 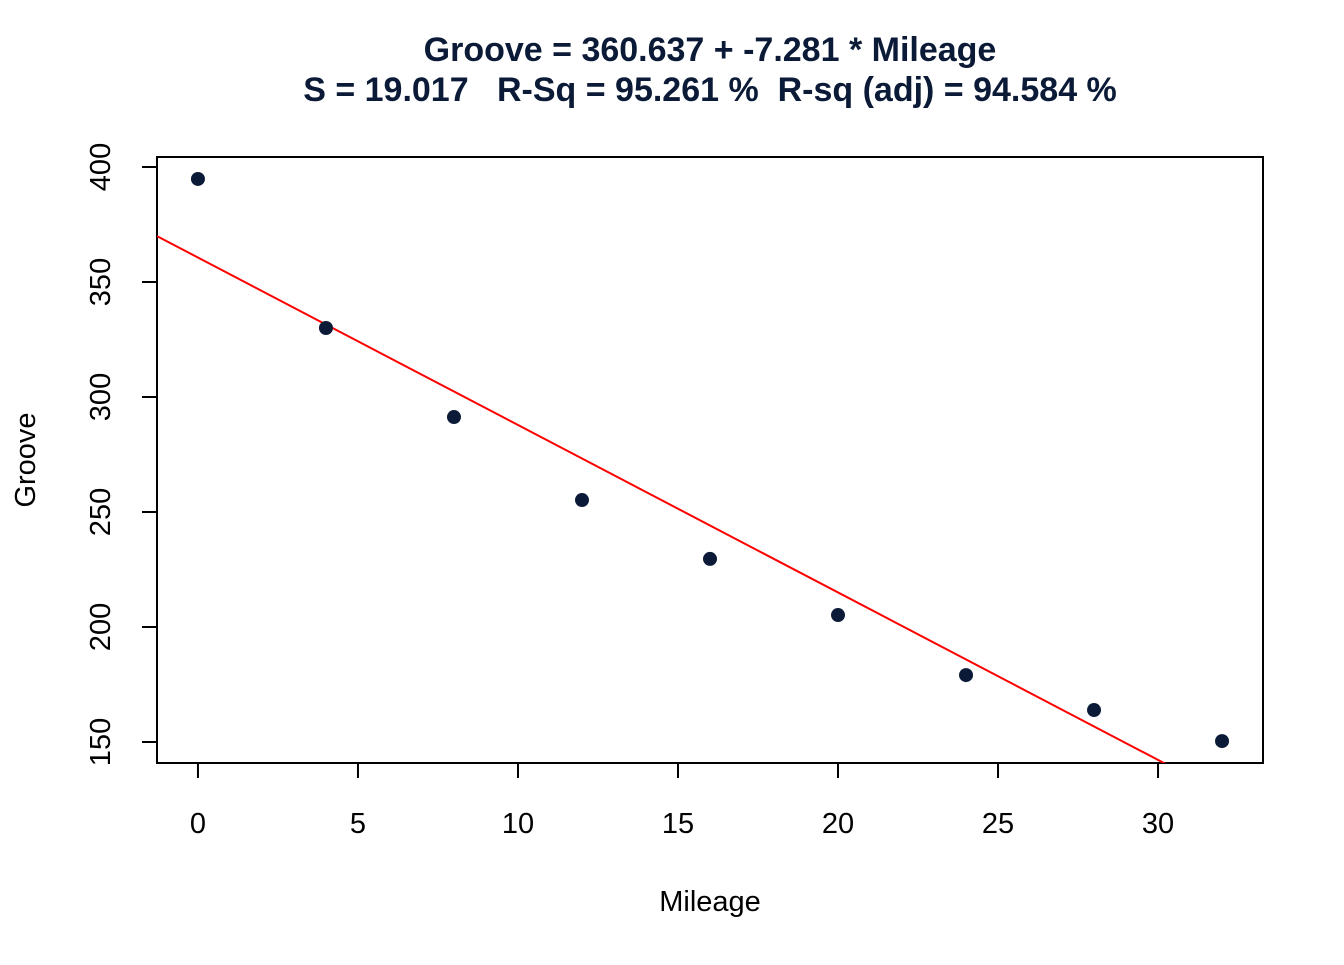 I want to click on x-tick-label: 0, so click(x=198, y=824).